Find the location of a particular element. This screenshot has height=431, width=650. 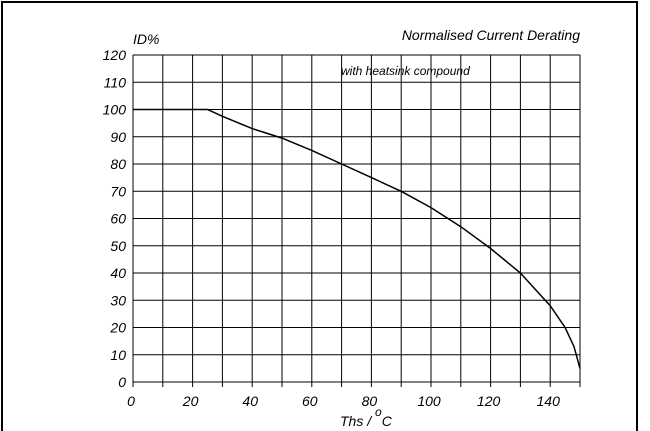

y-tick-label: 20 is located at coordinates (117, 328).